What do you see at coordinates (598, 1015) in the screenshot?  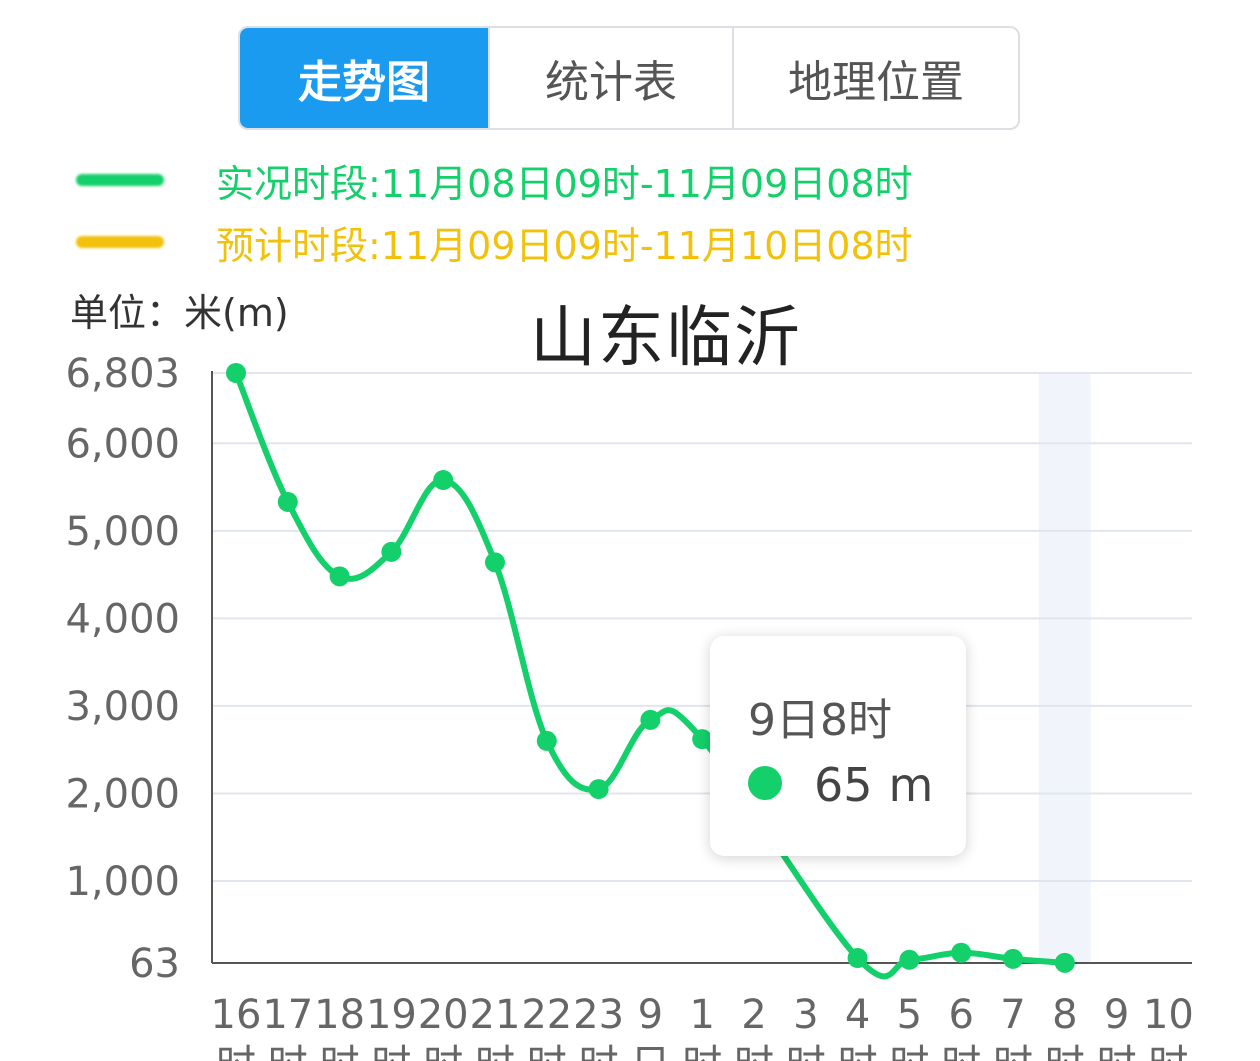 I see `x-tick-label: 23` at bounding box center [598, 1015].